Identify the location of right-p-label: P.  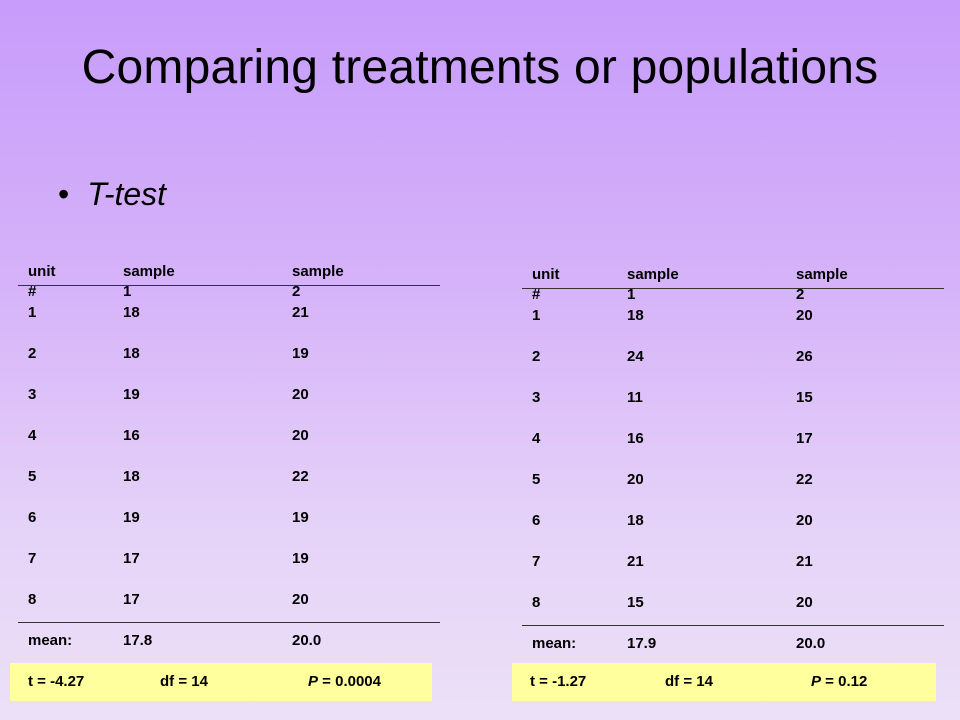
(816, 681).